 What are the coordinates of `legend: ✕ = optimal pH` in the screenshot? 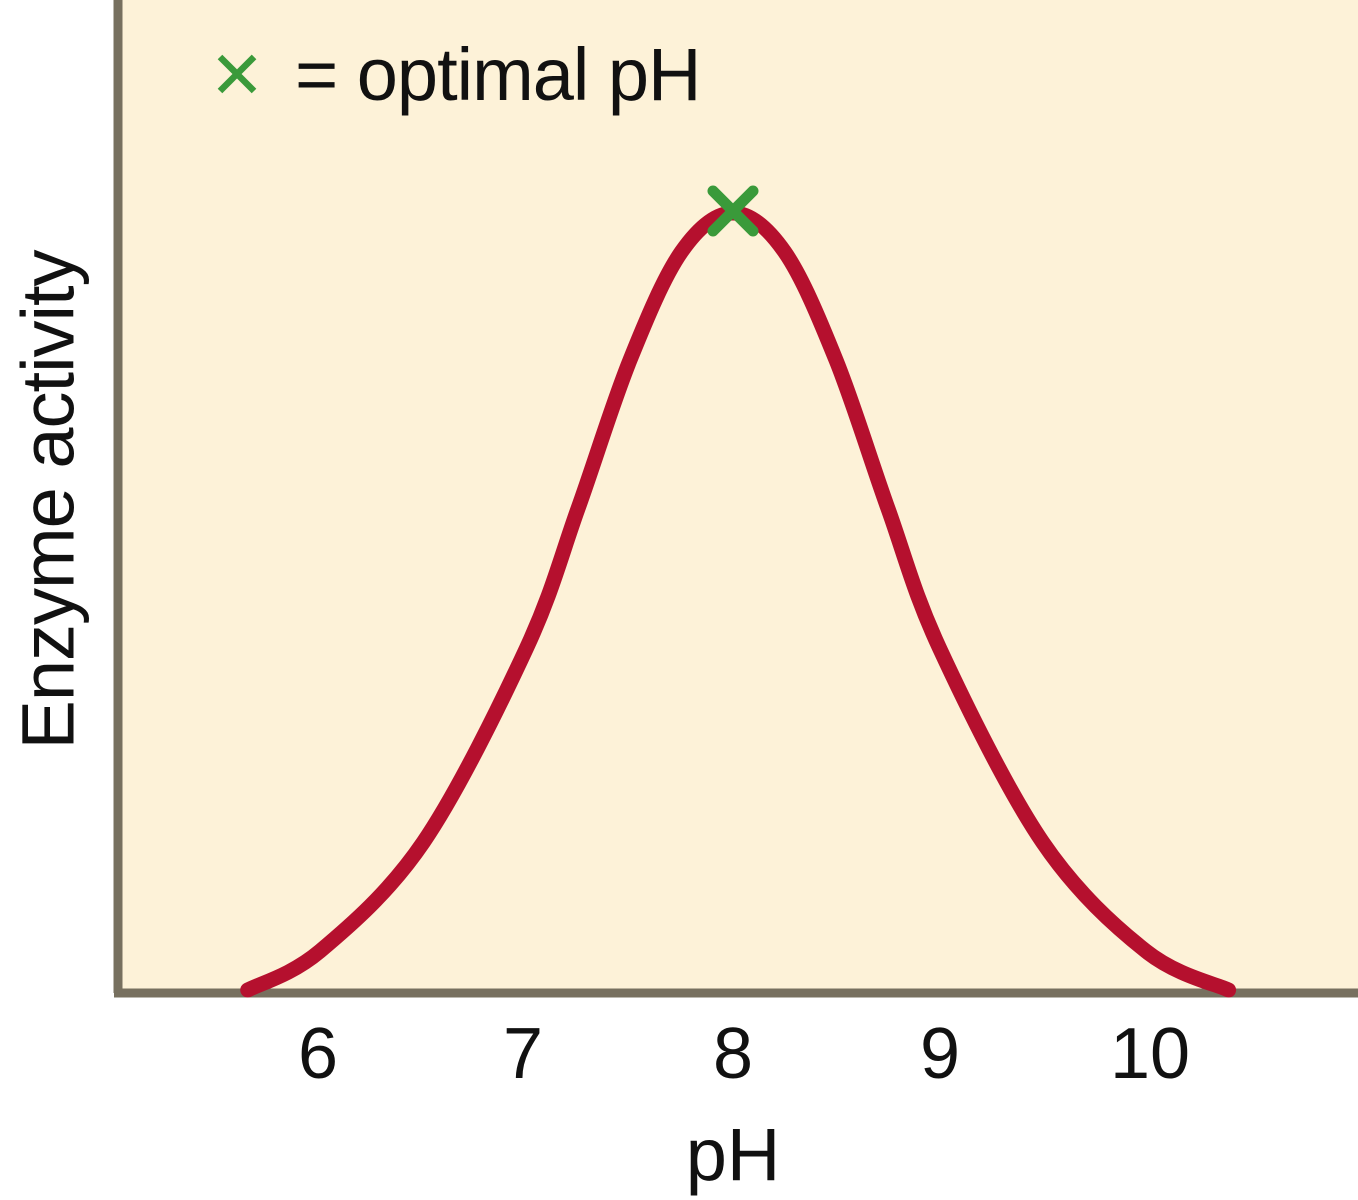 It's located at (453, 75).